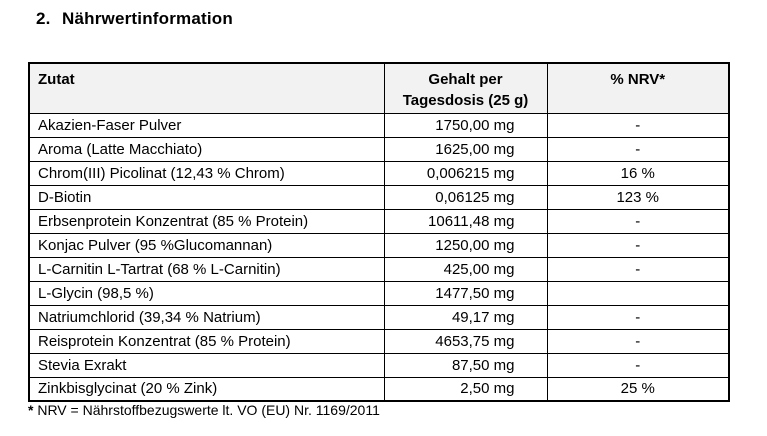 The image size is (767, 436). What do you see at coordinates (465, 100) in the screenshot?
I see `column-header-gehalt-line2: Tagesdosis (25 g)` at bounding box center [465, 100].